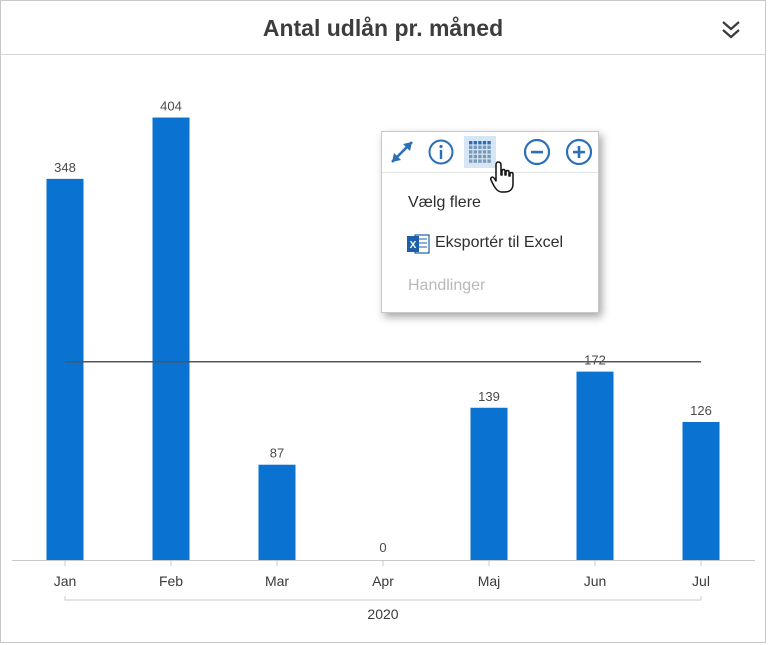 The height and width of the screenshot is (645, 768). I want to click on info-icon, so click(441, 152).